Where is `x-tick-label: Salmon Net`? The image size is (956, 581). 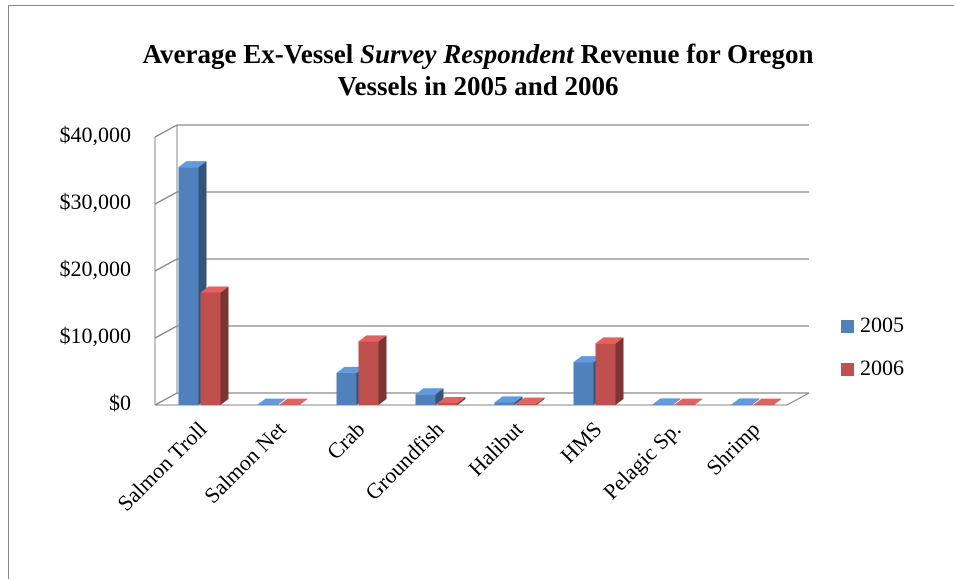
x-tick-label: Salmon Net is located at coordinates (245, 462).